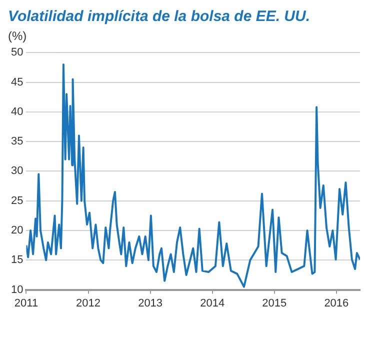  What do you see at coordinates (26, 303) in the screenshot?
I see `x-tick-label: 2011` at bounding box center [26, 303].